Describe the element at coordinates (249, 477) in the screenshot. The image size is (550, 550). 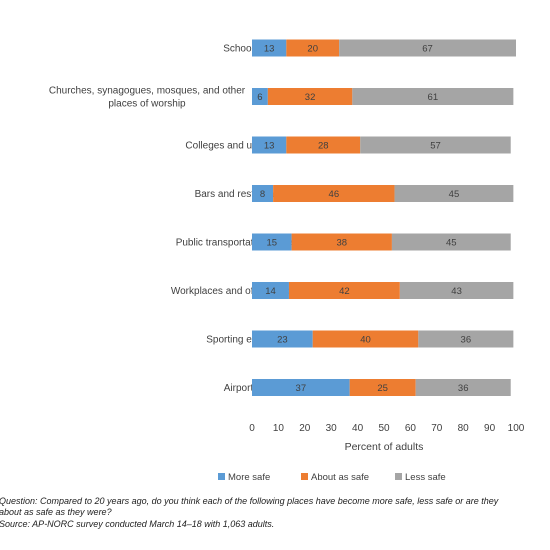
I see `legend-label: More safe` at that location.